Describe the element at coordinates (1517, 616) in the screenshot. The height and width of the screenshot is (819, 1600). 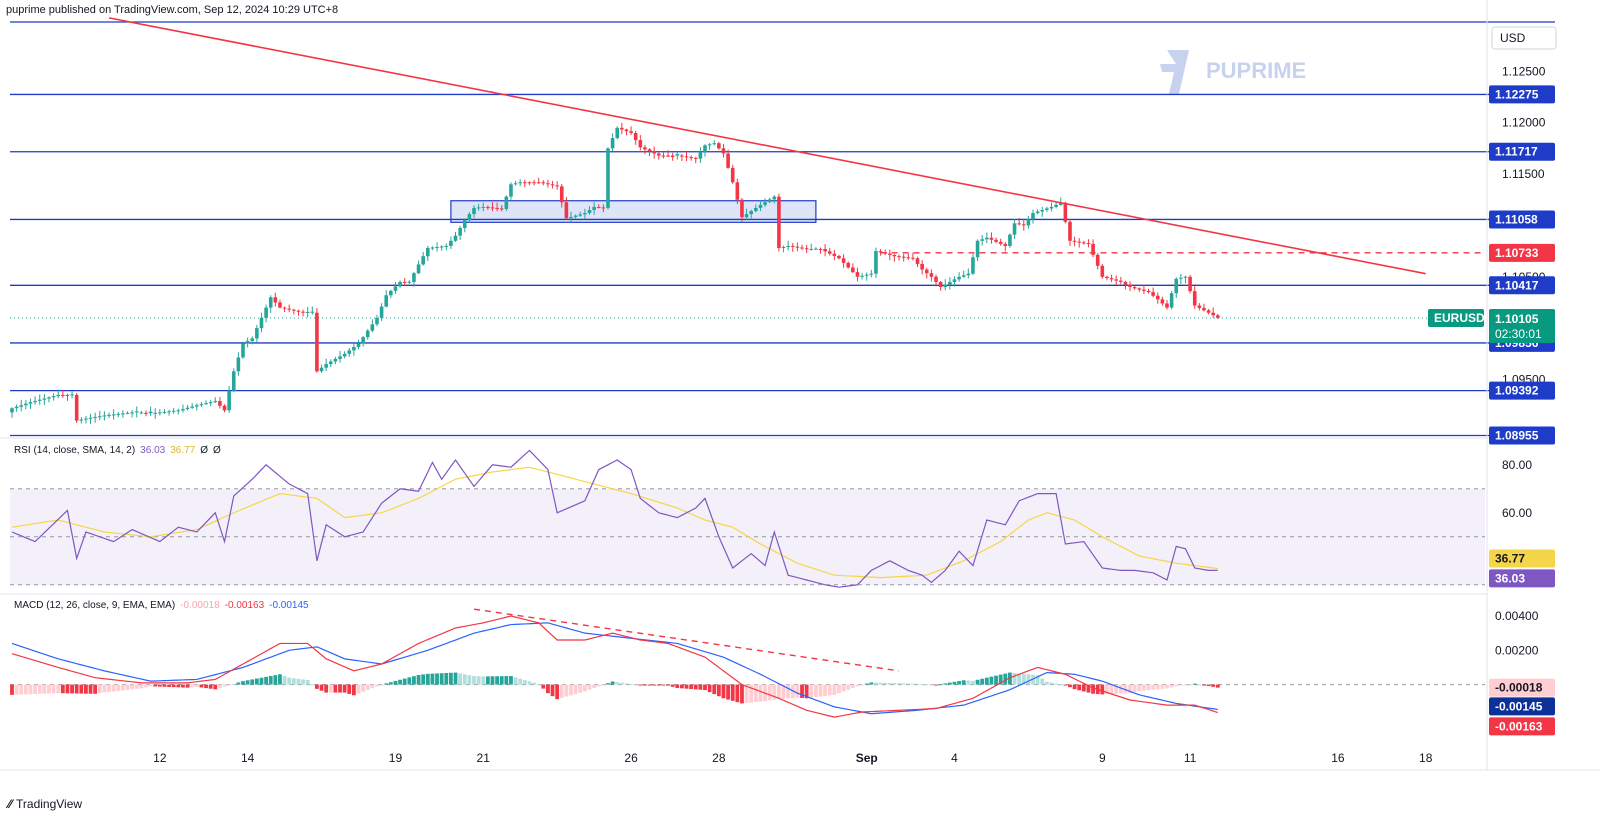
I see `macd-tick-label: 0.00400` at that location.